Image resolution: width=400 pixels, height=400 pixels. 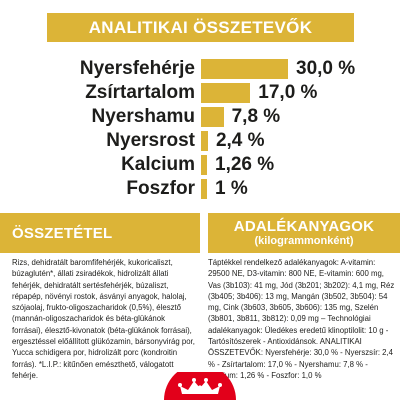 What do you see at coordinates (200, 165) in the screenshot?
I see `analytics-row: Kalcium 1,26 %` at bounding box center [200, 165].